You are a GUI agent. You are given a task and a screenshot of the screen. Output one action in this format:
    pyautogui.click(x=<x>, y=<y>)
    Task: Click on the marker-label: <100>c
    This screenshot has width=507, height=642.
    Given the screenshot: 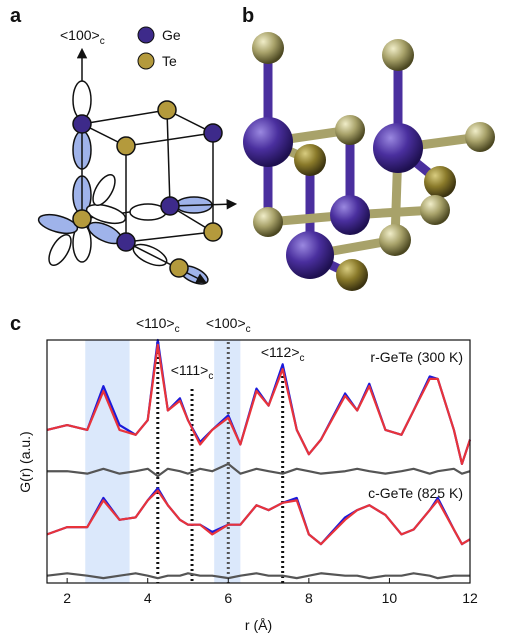 What is the action you would take?
    pyautogui.click(x=228, y=325)
    